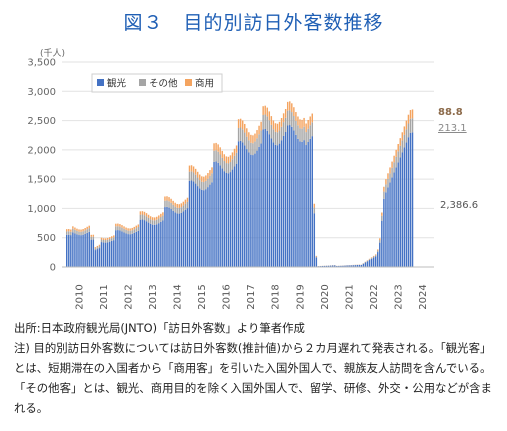 The height and width of the screenshot is (431, 507). Describe the element at coordinates (41, 180) in the screenshot. I see `y-tick-label: 1,500` at that location.